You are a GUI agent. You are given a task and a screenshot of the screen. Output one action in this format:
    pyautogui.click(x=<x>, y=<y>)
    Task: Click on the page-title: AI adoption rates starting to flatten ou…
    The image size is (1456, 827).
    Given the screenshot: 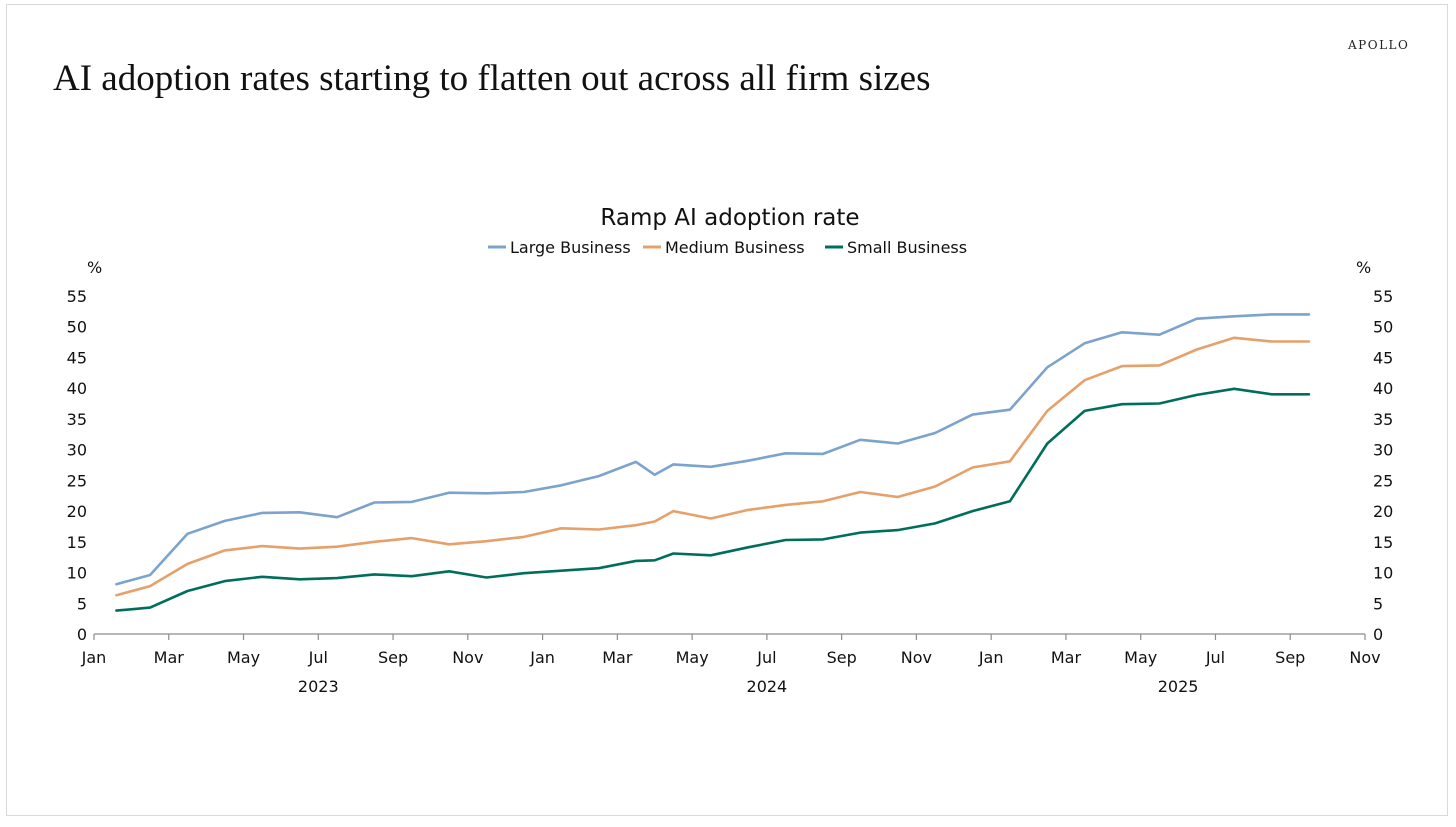 What is the action you would take?
    pyautogui.click(x=492, y=78)
    